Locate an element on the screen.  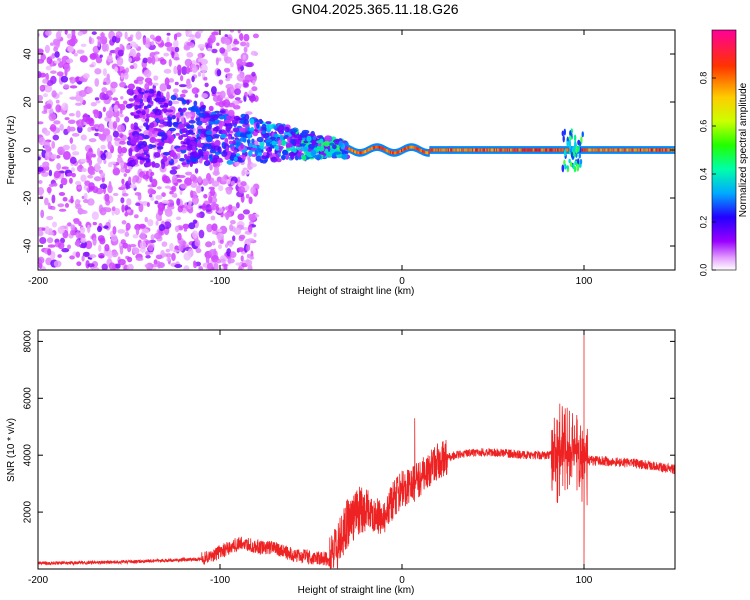
x-tick-label: -100 is located at coordinates (220, 281).